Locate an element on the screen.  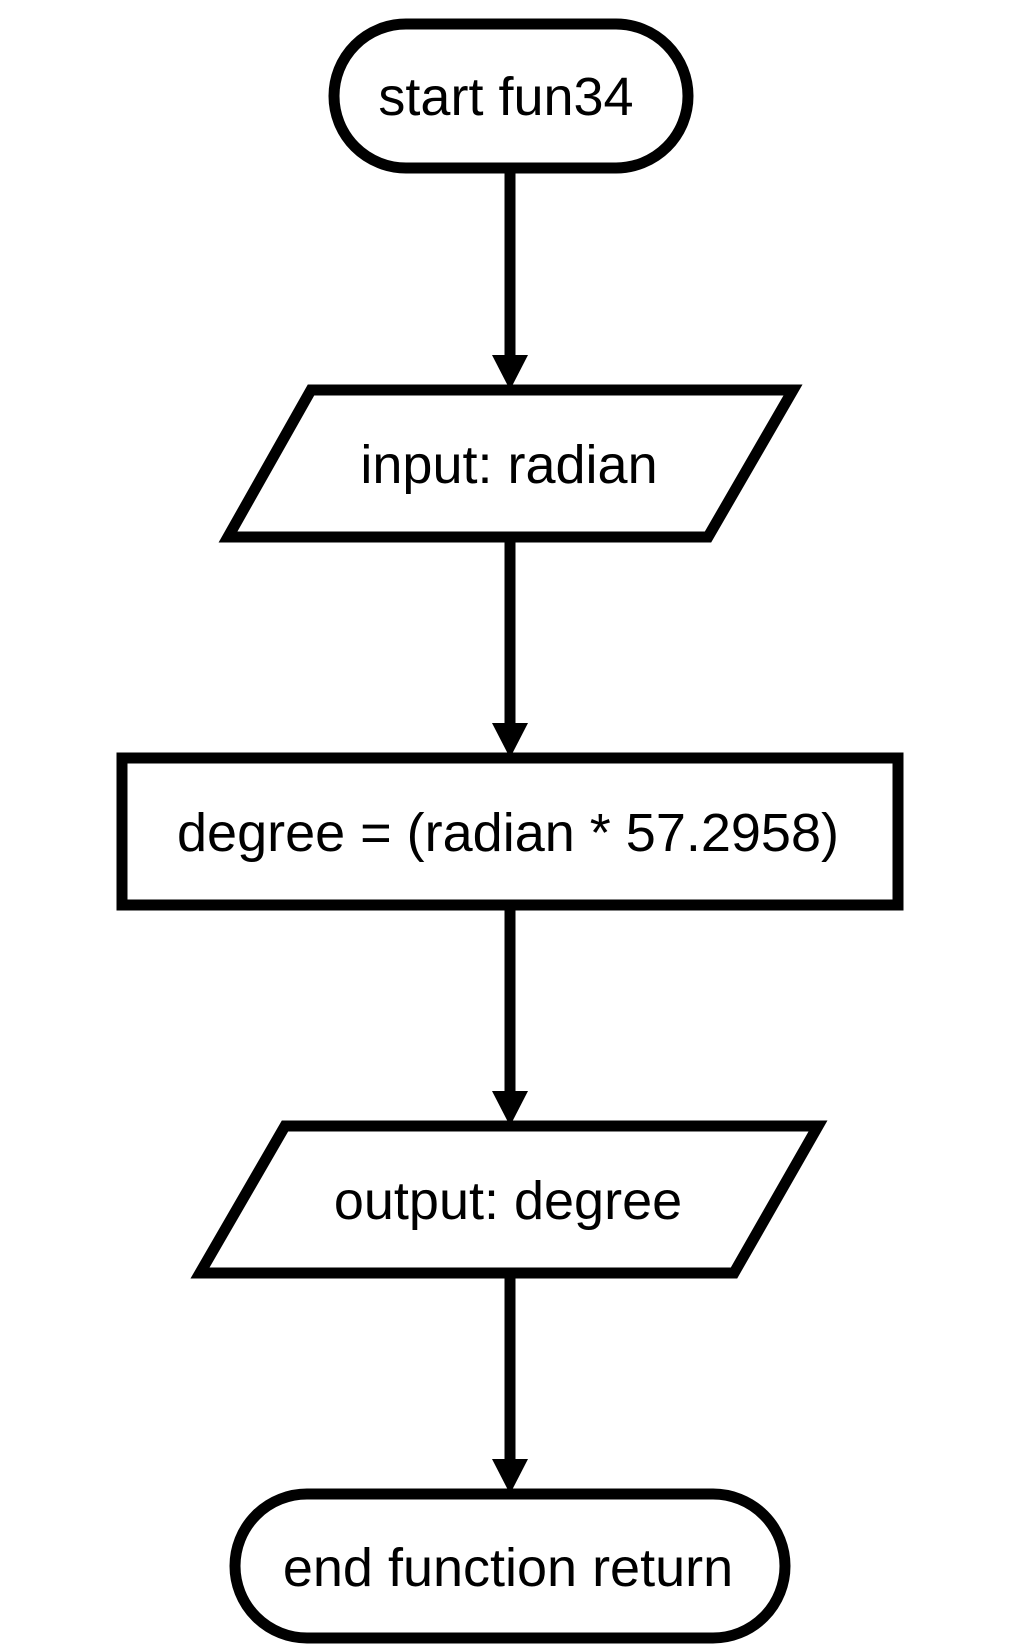
process-node: degree = (radian * 57.2958) is located at coordinates (510, 831).